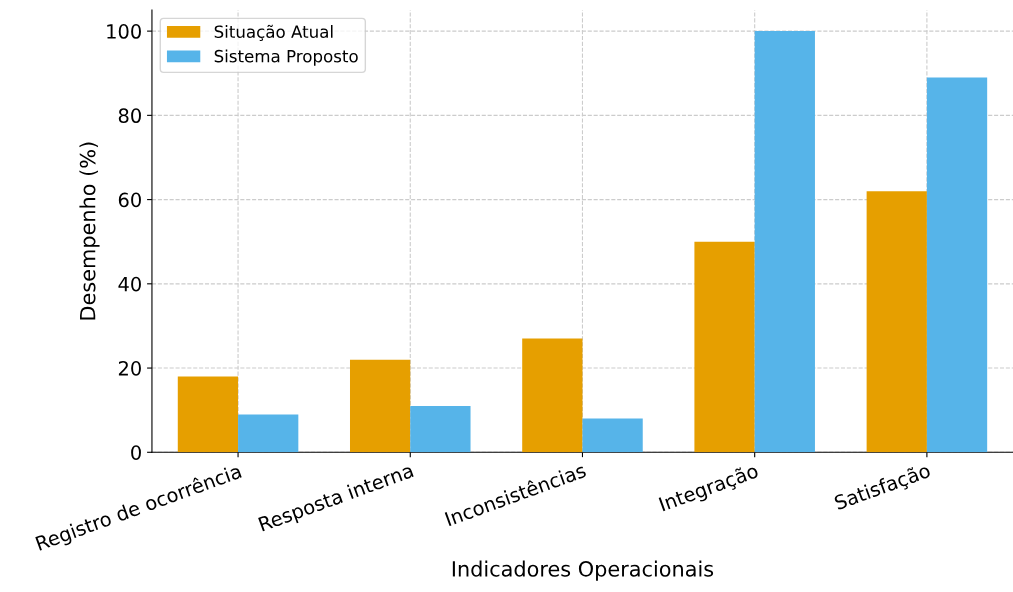 The width and height of the screenshot is (1013, 592). What do you see at coordinates (583, 570) in the screenshot?
I see `x-axis-title: Indicadores Operacionais` at bounding box center [583, 570].